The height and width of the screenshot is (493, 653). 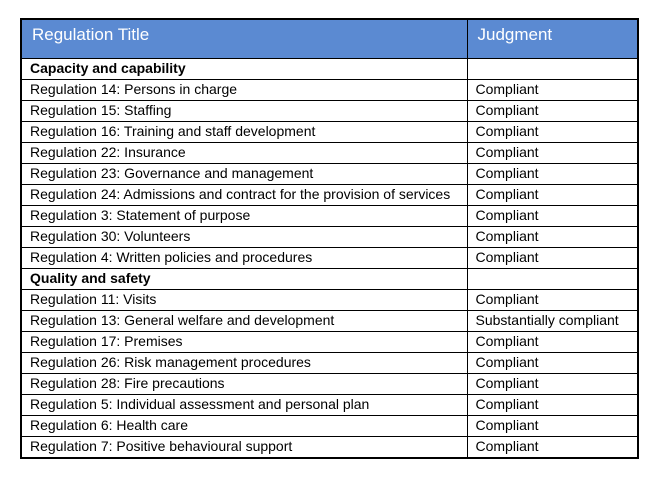 I want to click on regulation-title-cell: Regulation 3: Statement of purpose, so click(x=244, y=216).